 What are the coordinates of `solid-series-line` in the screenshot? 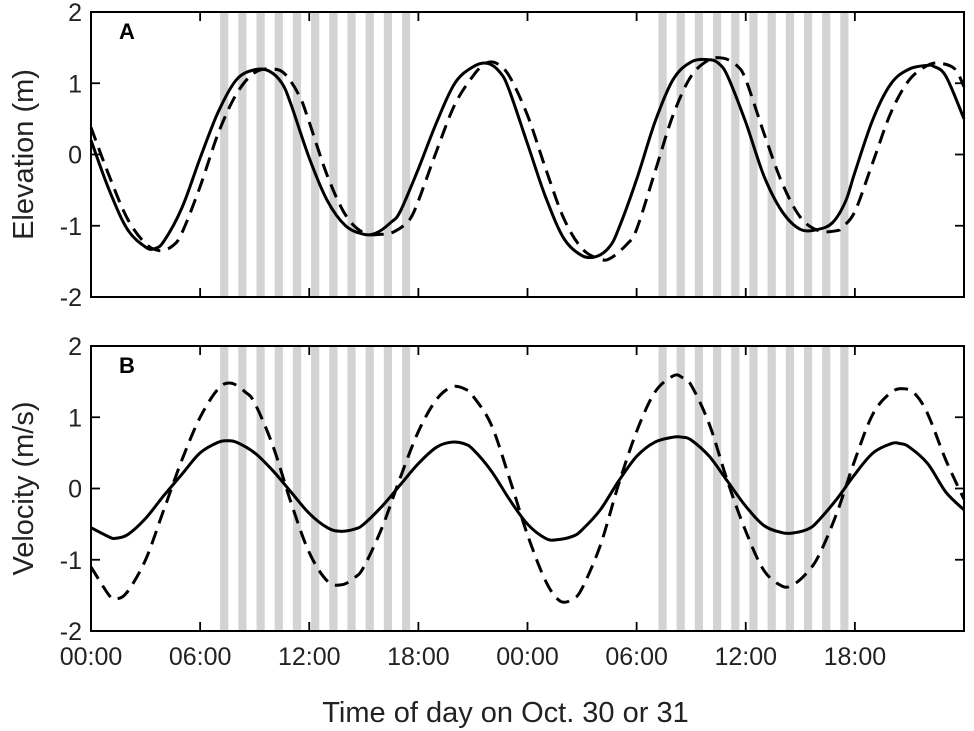 It's located at (528, 488).